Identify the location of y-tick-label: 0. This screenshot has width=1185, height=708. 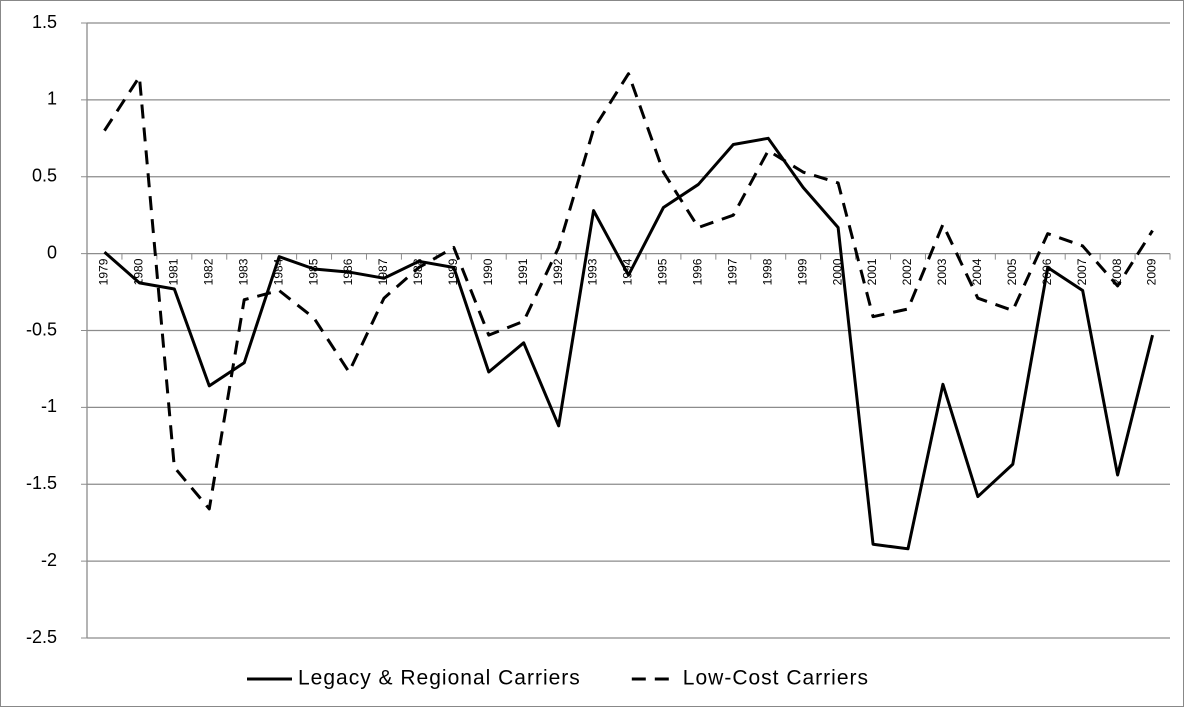
(52, 252).